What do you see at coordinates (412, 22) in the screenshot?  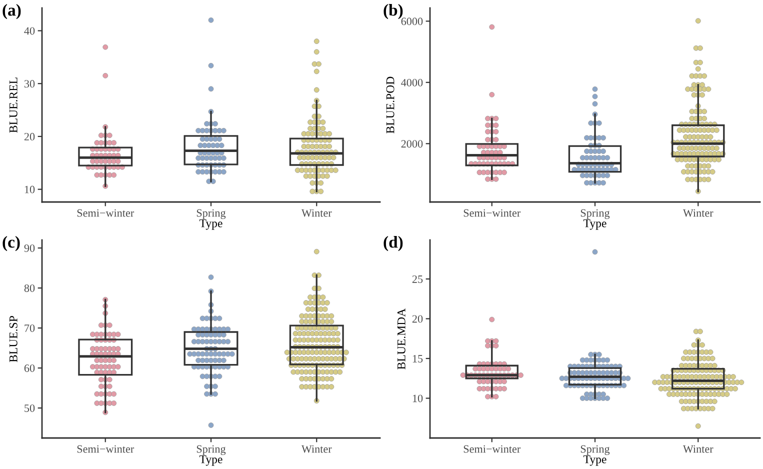 I see `y-tick-label: 6000` at bounding box center [412, 22].